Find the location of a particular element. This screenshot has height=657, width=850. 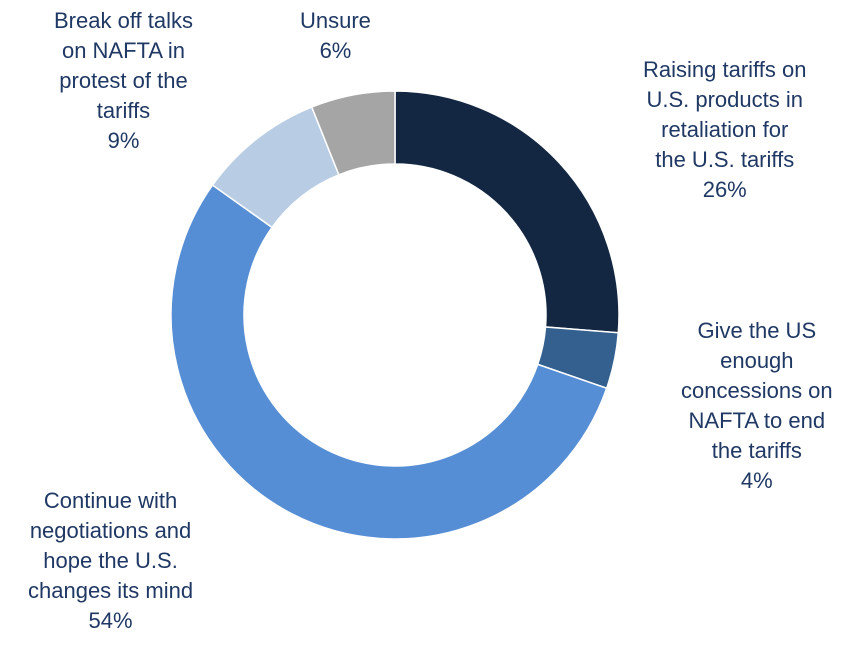

slice-label-text: U.S. products in is located at coordinates (724, 99).